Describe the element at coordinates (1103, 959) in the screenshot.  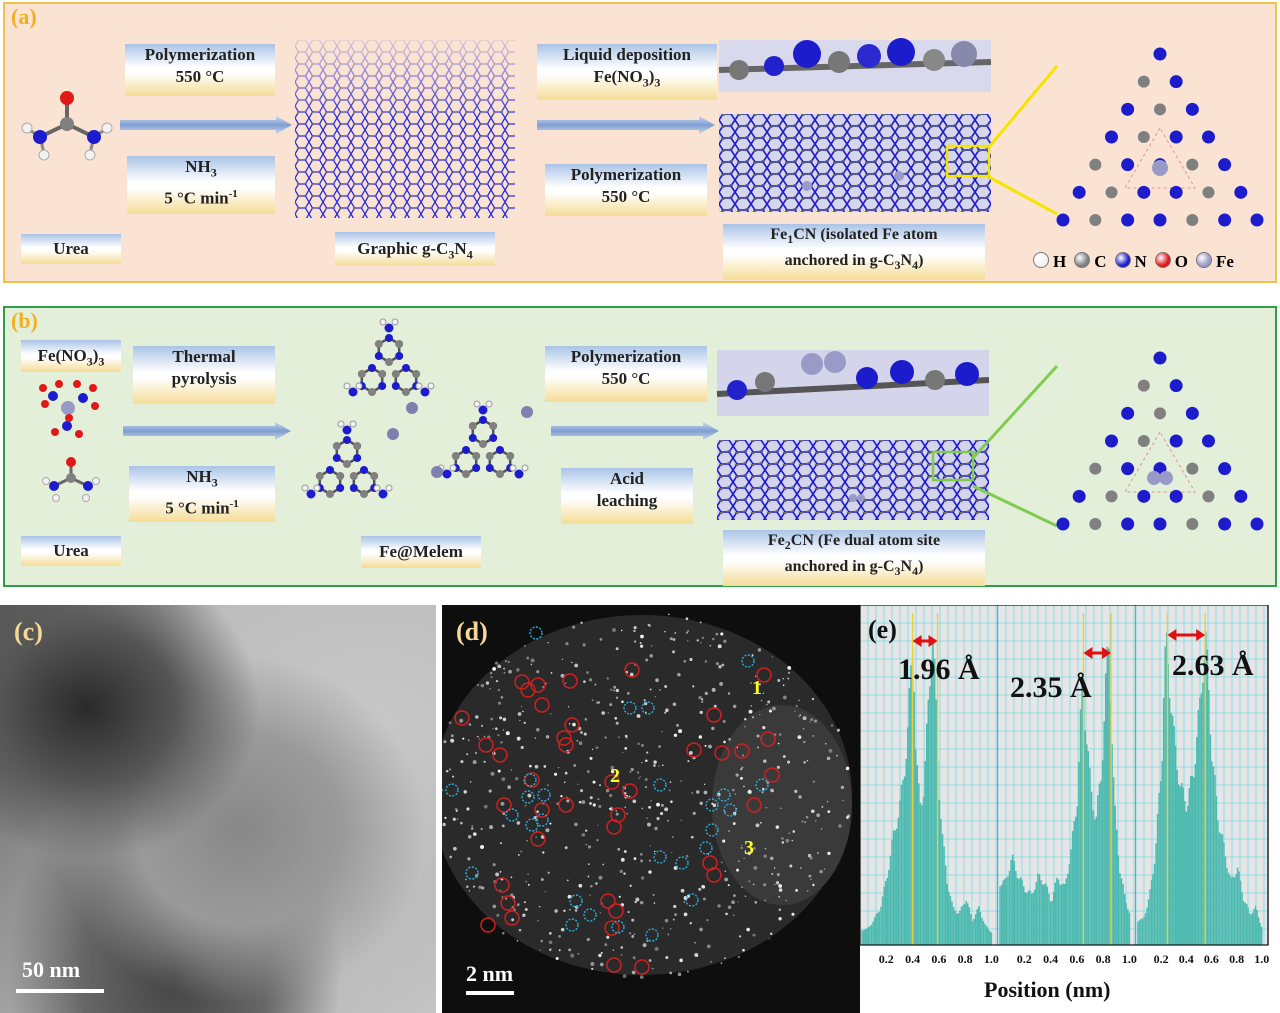
I see `x-tick-label: 0.8` at that location.